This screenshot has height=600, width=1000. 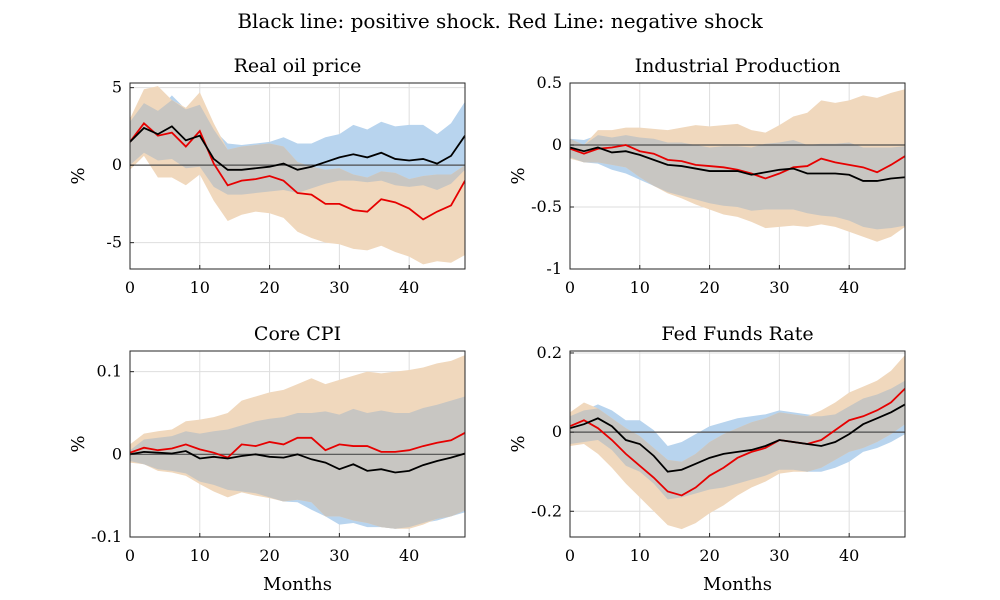 What do you see at coordinates (114, 242) in the screenshot?
I see `y-tick-label: -5` at bounding box center [114, 242].